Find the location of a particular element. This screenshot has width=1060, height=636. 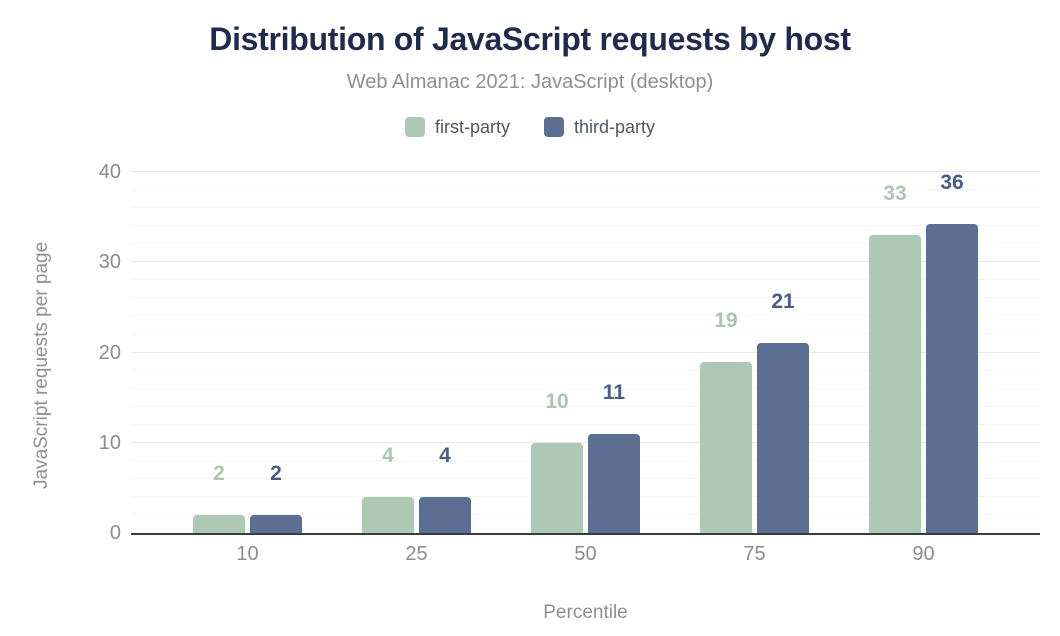

bar-third-party-p50 is located at coordinates (614, 483).